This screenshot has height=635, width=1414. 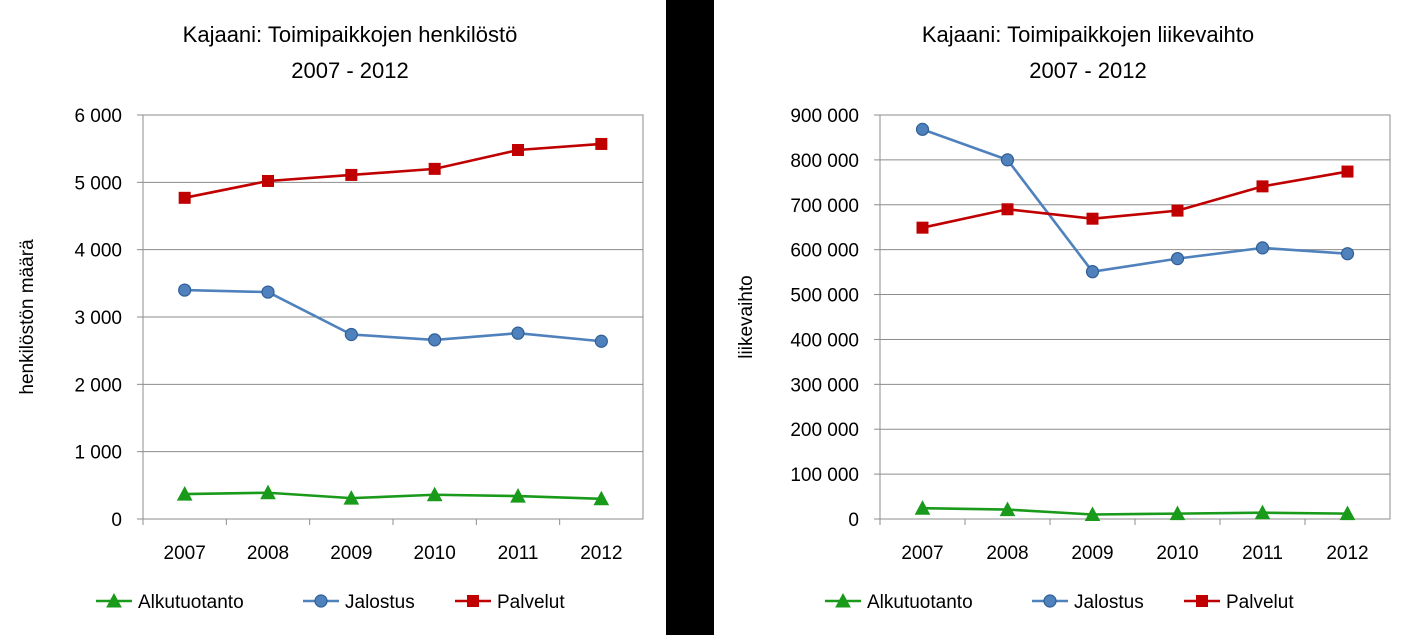 I want to click on y-tick-label: 5 000, so click(x=98, y=183).